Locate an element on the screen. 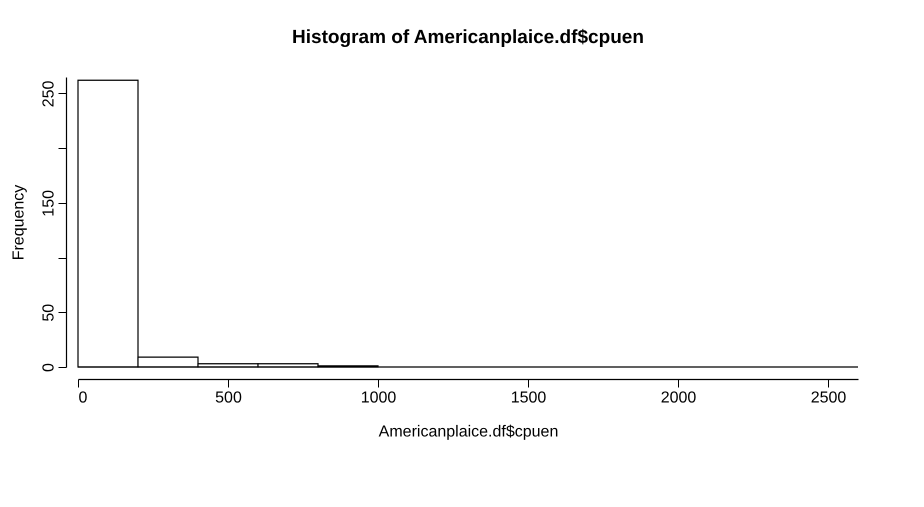 This screenshot has width=924, height=507. x-tick-label: 0 is located at coordinates (83, 398).